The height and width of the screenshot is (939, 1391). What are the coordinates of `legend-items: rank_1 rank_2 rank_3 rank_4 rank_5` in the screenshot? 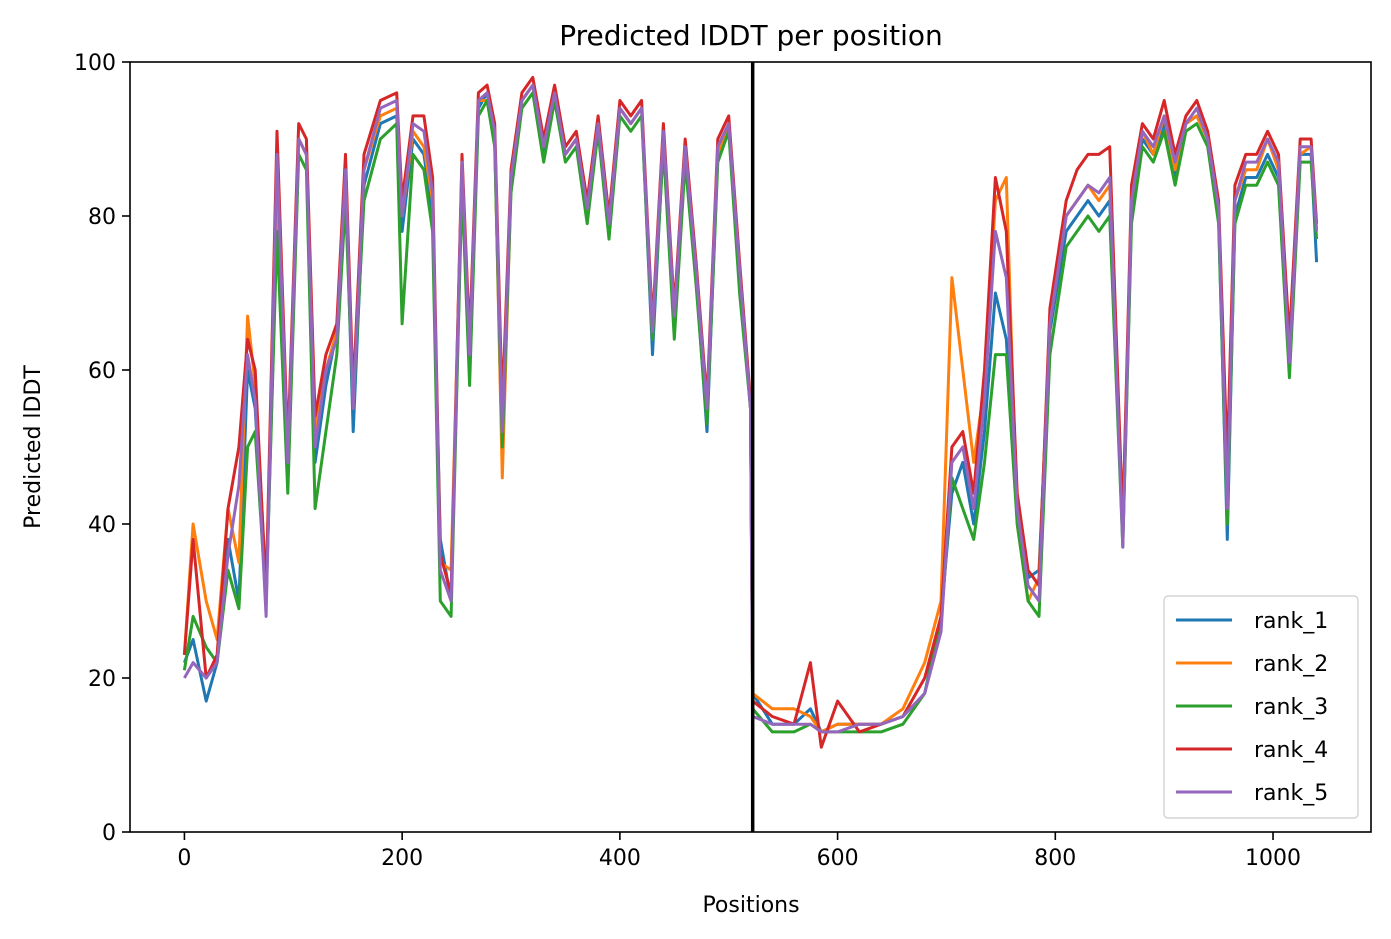 It's located at (1252, 707).